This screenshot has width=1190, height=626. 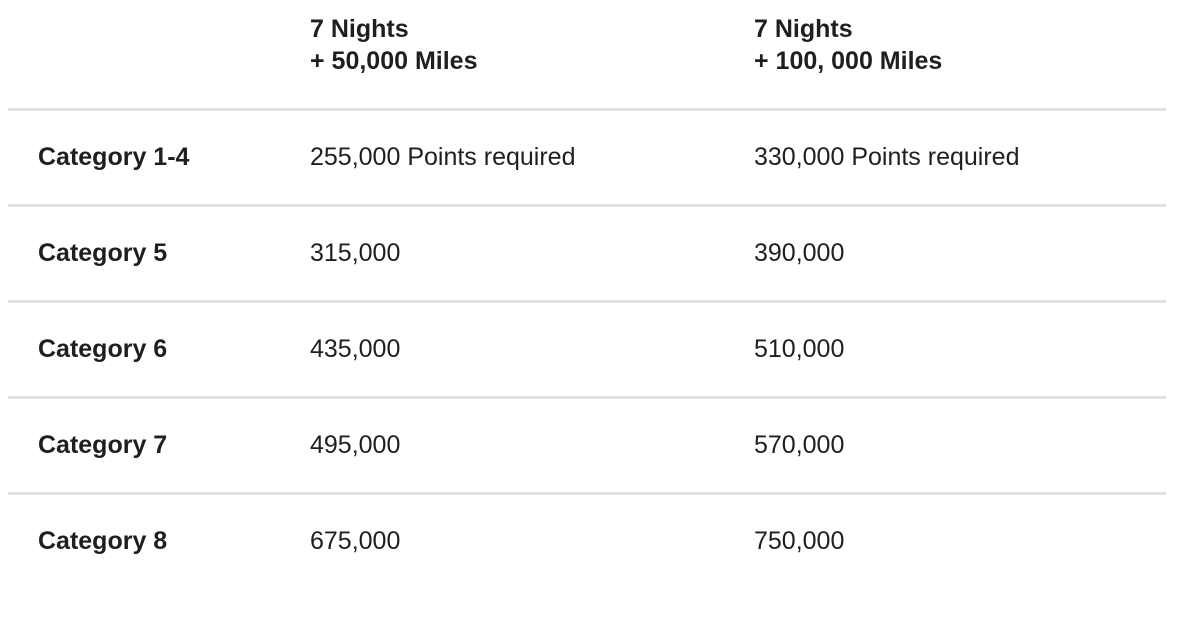 What do you see at coordinates (799, 349) in the screenshot?
I see `cell: 510,000` at bounding box center [799, 349].